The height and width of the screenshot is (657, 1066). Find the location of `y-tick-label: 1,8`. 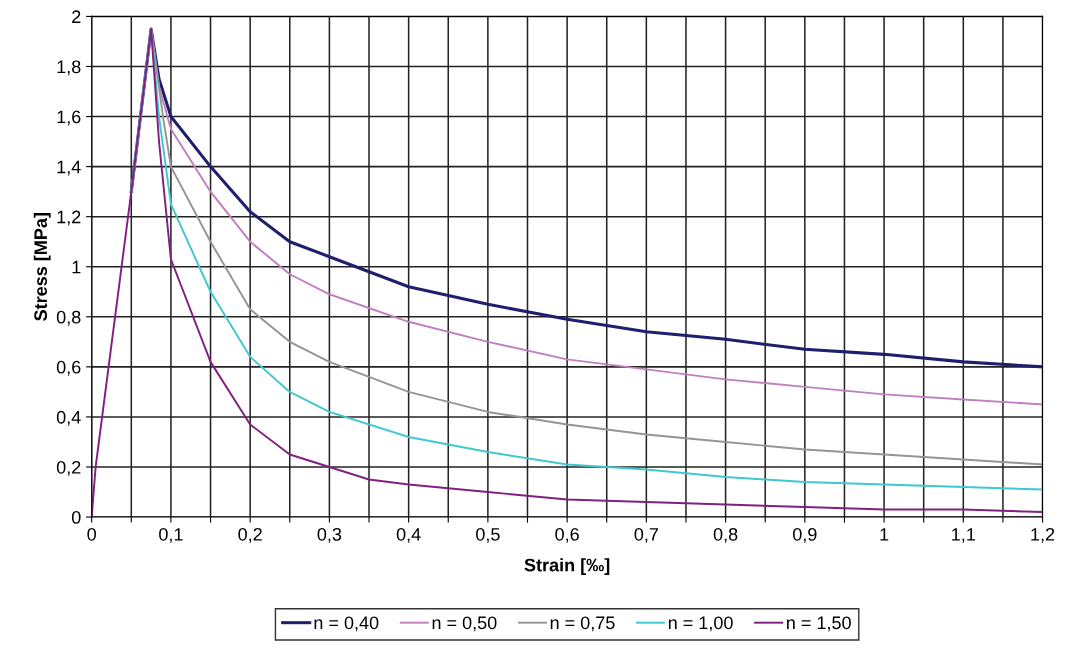

y-tick-label: 1,8 is located at coordinates (69, 68).